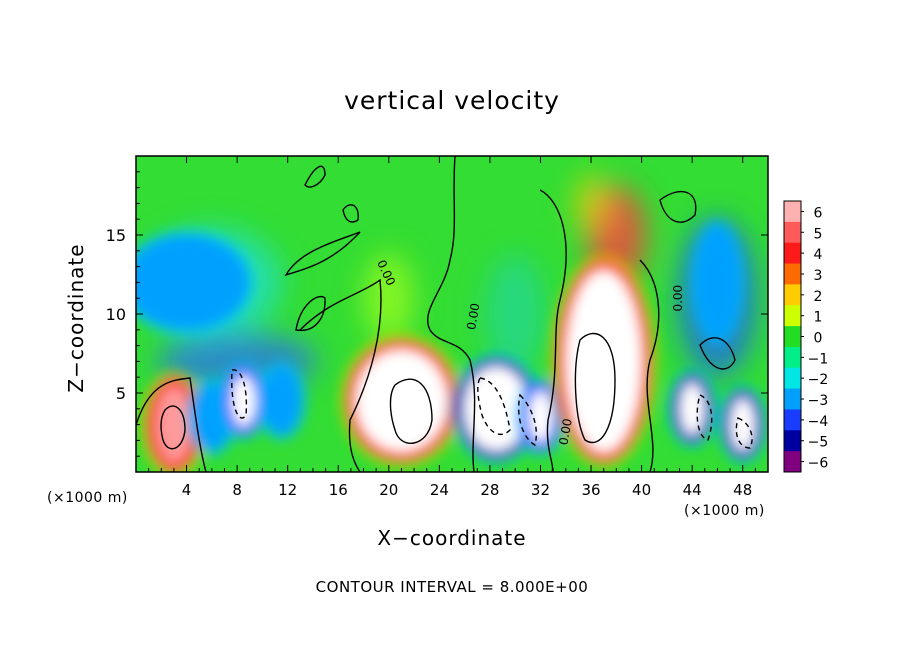 The height and width of the screenshot is (654, 904). Describe the element at coordinates (287, 490) in the screenshot. I see `x-tick-label: 12` at that location.